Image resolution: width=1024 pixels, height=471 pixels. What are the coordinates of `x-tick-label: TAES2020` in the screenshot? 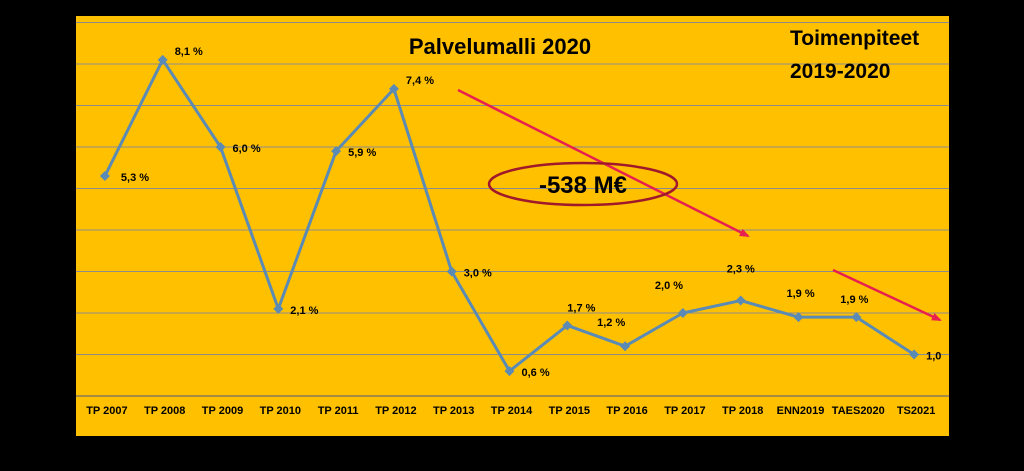 It's located at (858, 411).